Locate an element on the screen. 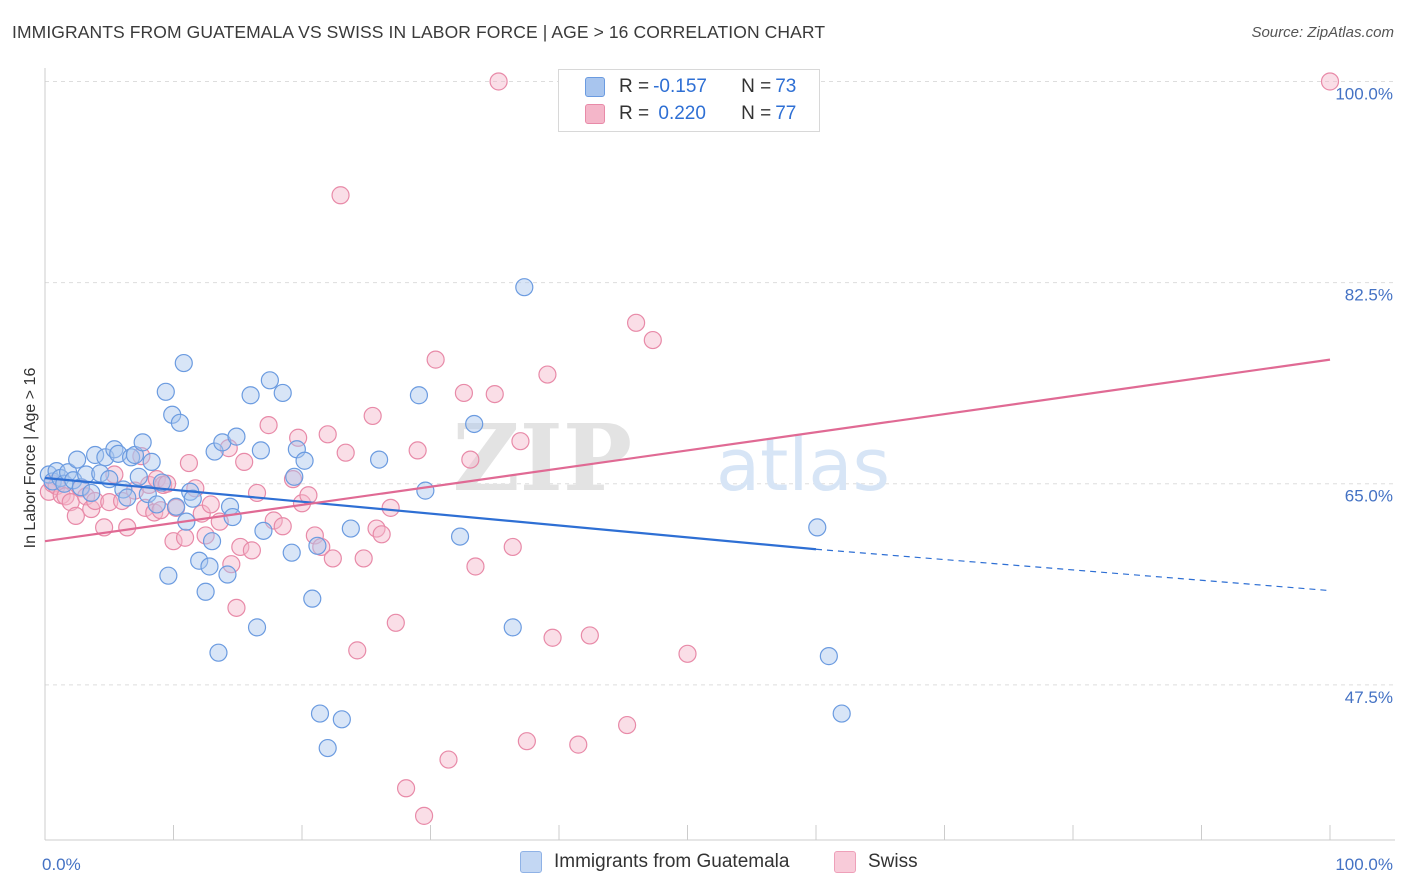  watermark: ZIP atlas is located at coordinates (671, 458).